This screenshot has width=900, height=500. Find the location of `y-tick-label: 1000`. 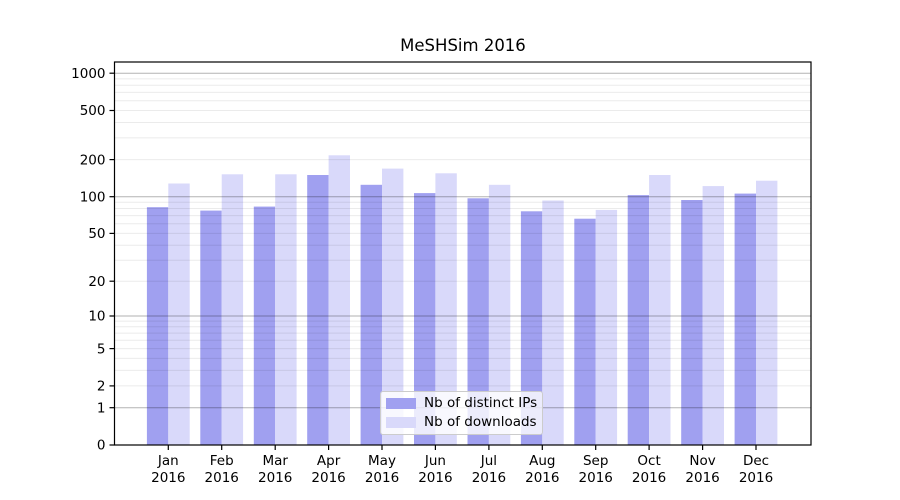

y-tick-label: 1000 is located at coordinates (88, 74).